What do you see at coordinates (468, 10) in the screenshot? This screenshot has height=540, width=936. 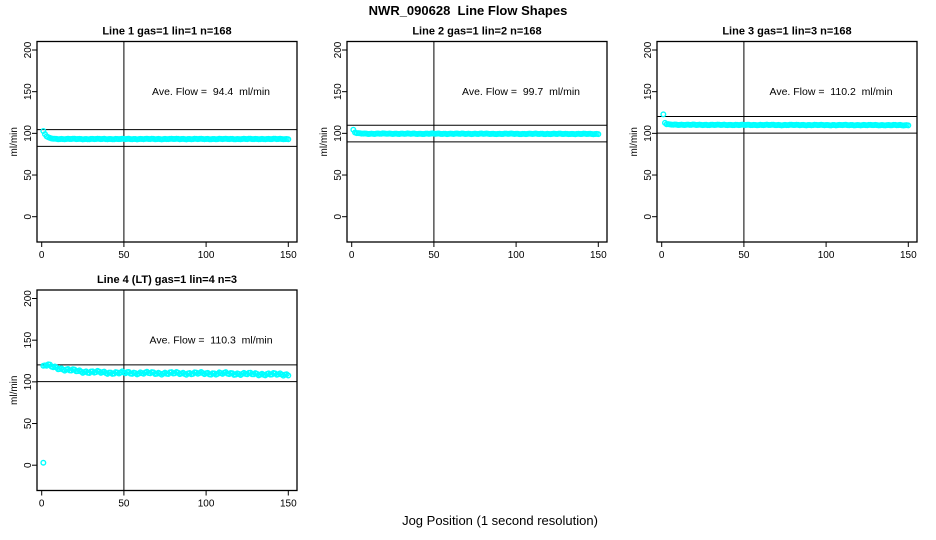 I see `figure-title: NWR_090628 Line Flow Shapes` at bounding box center [468, 10].